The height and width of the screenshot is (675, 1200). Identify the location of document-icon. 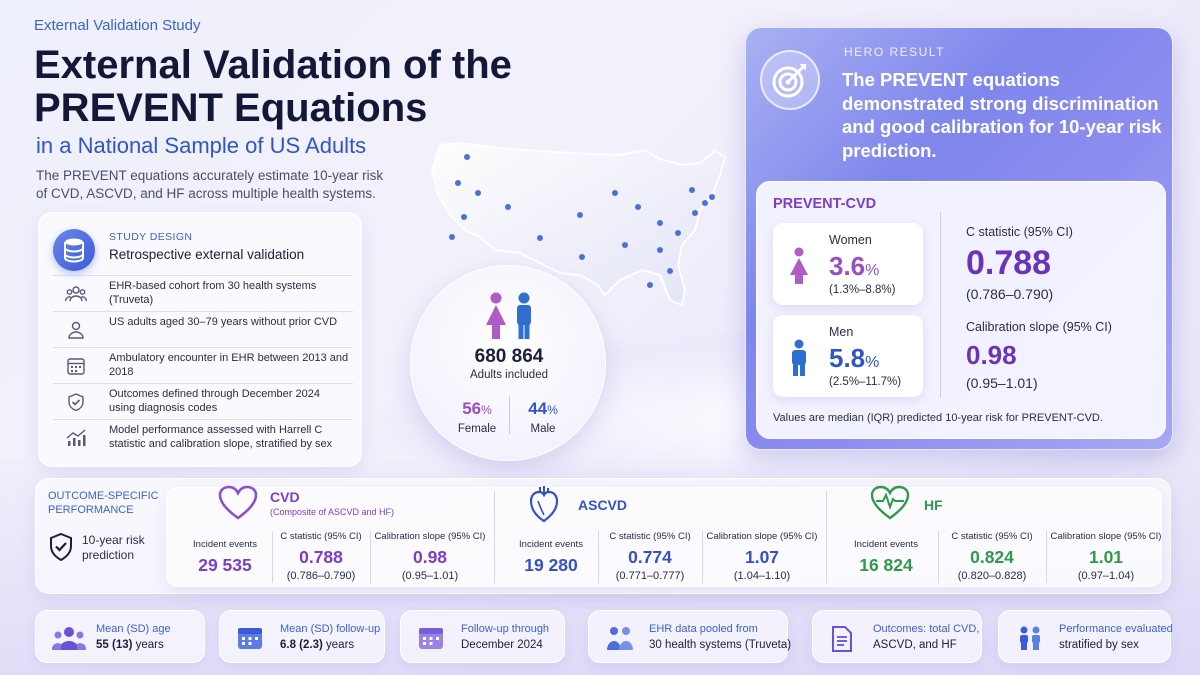
(842, 639).